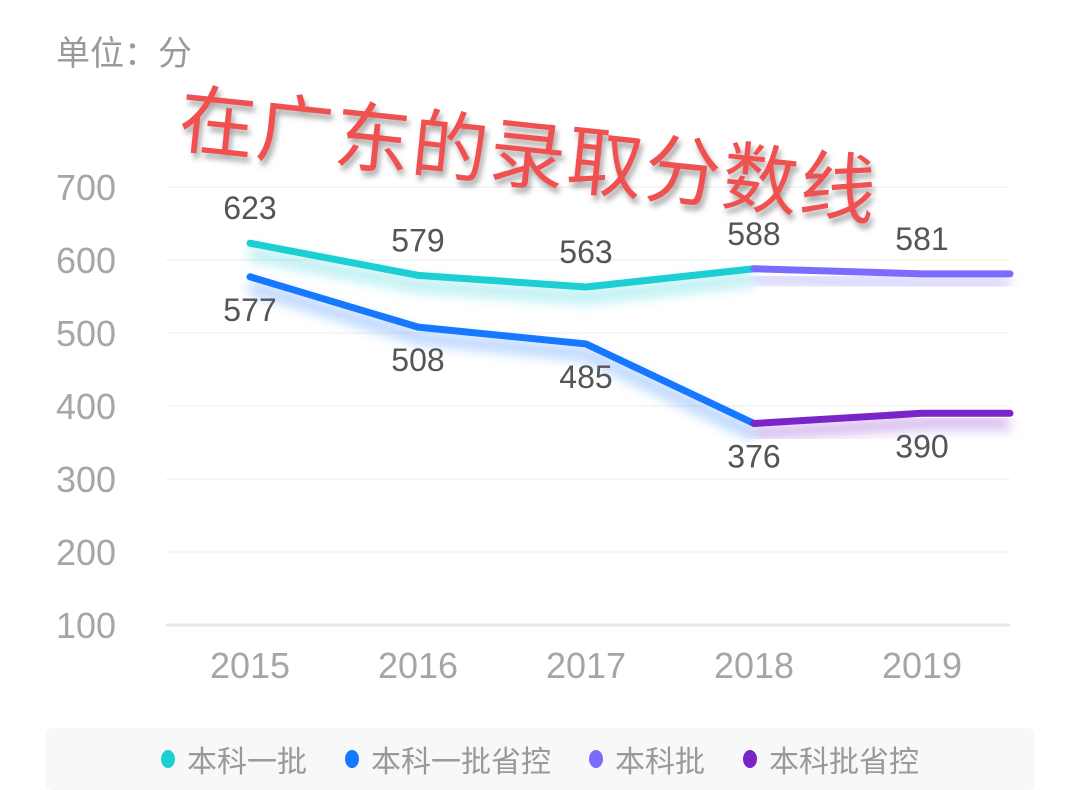 The image size is (1080, 790). I want to click on svg-text: 500, so click(86, 333).